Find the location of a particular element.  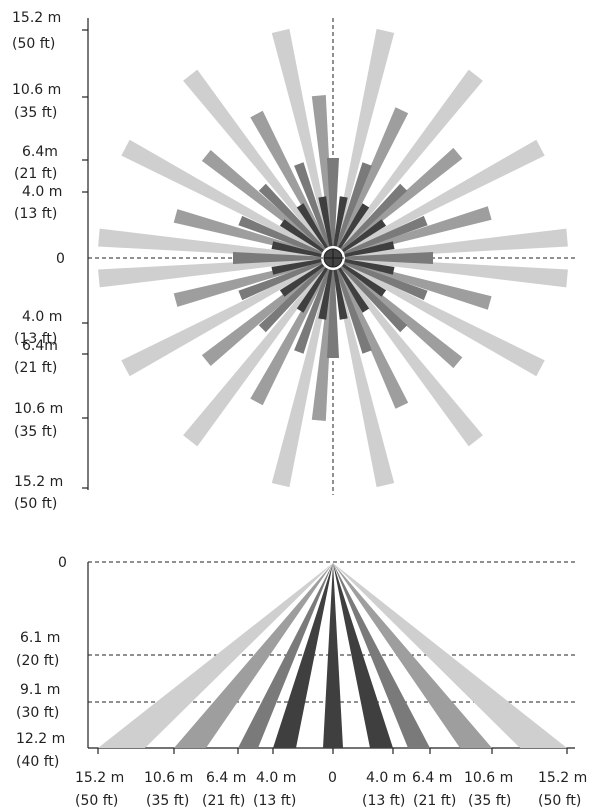

side-x-label-4-m: 0 is located at coordinates (332, 778).